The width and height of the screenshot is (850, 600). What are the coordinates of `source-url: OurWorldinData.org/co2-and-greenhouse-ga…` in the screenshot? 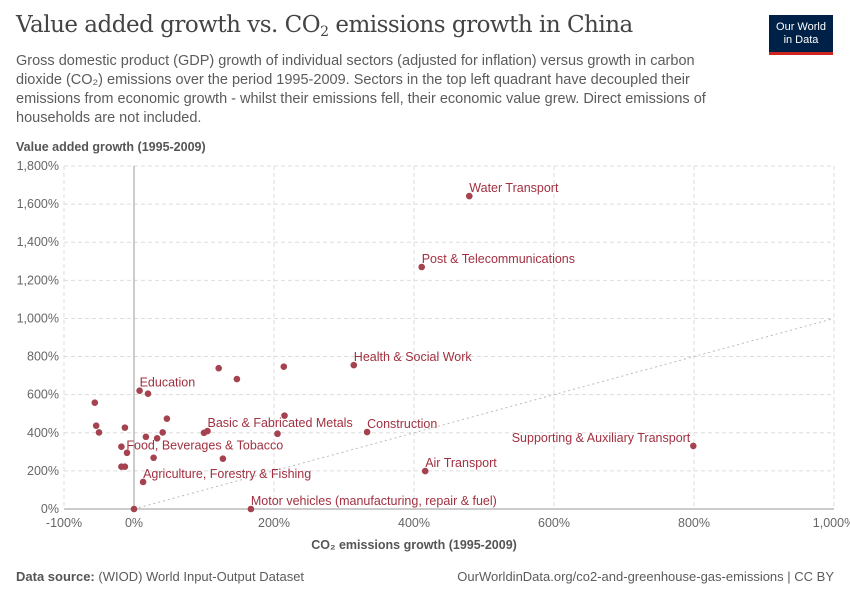 It's located at (645, 576).